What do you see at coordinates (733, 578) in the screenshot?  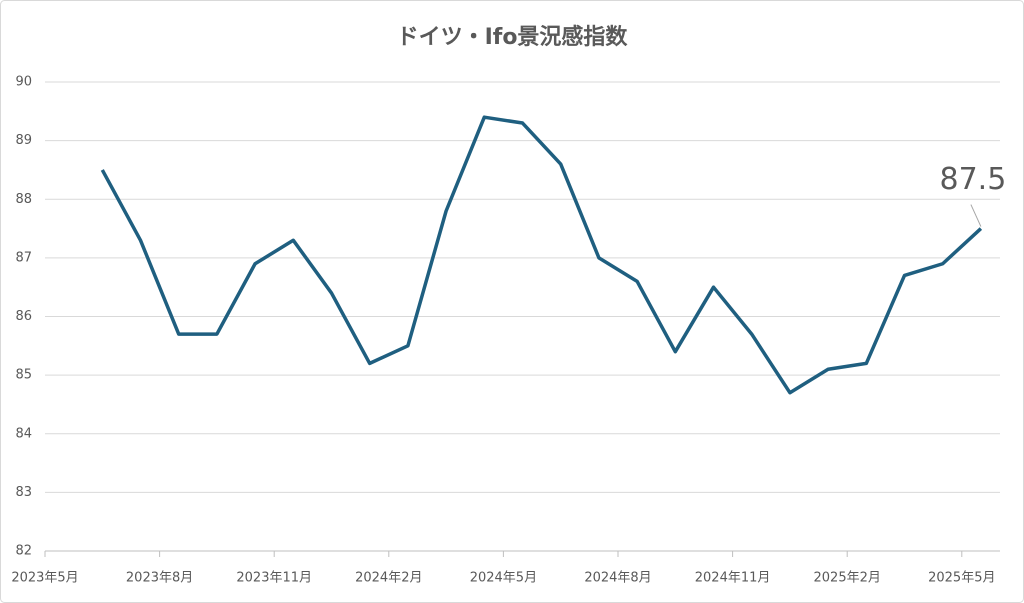 I see `x-tick-label: 2024年11月` at bounding box center [733, 578].